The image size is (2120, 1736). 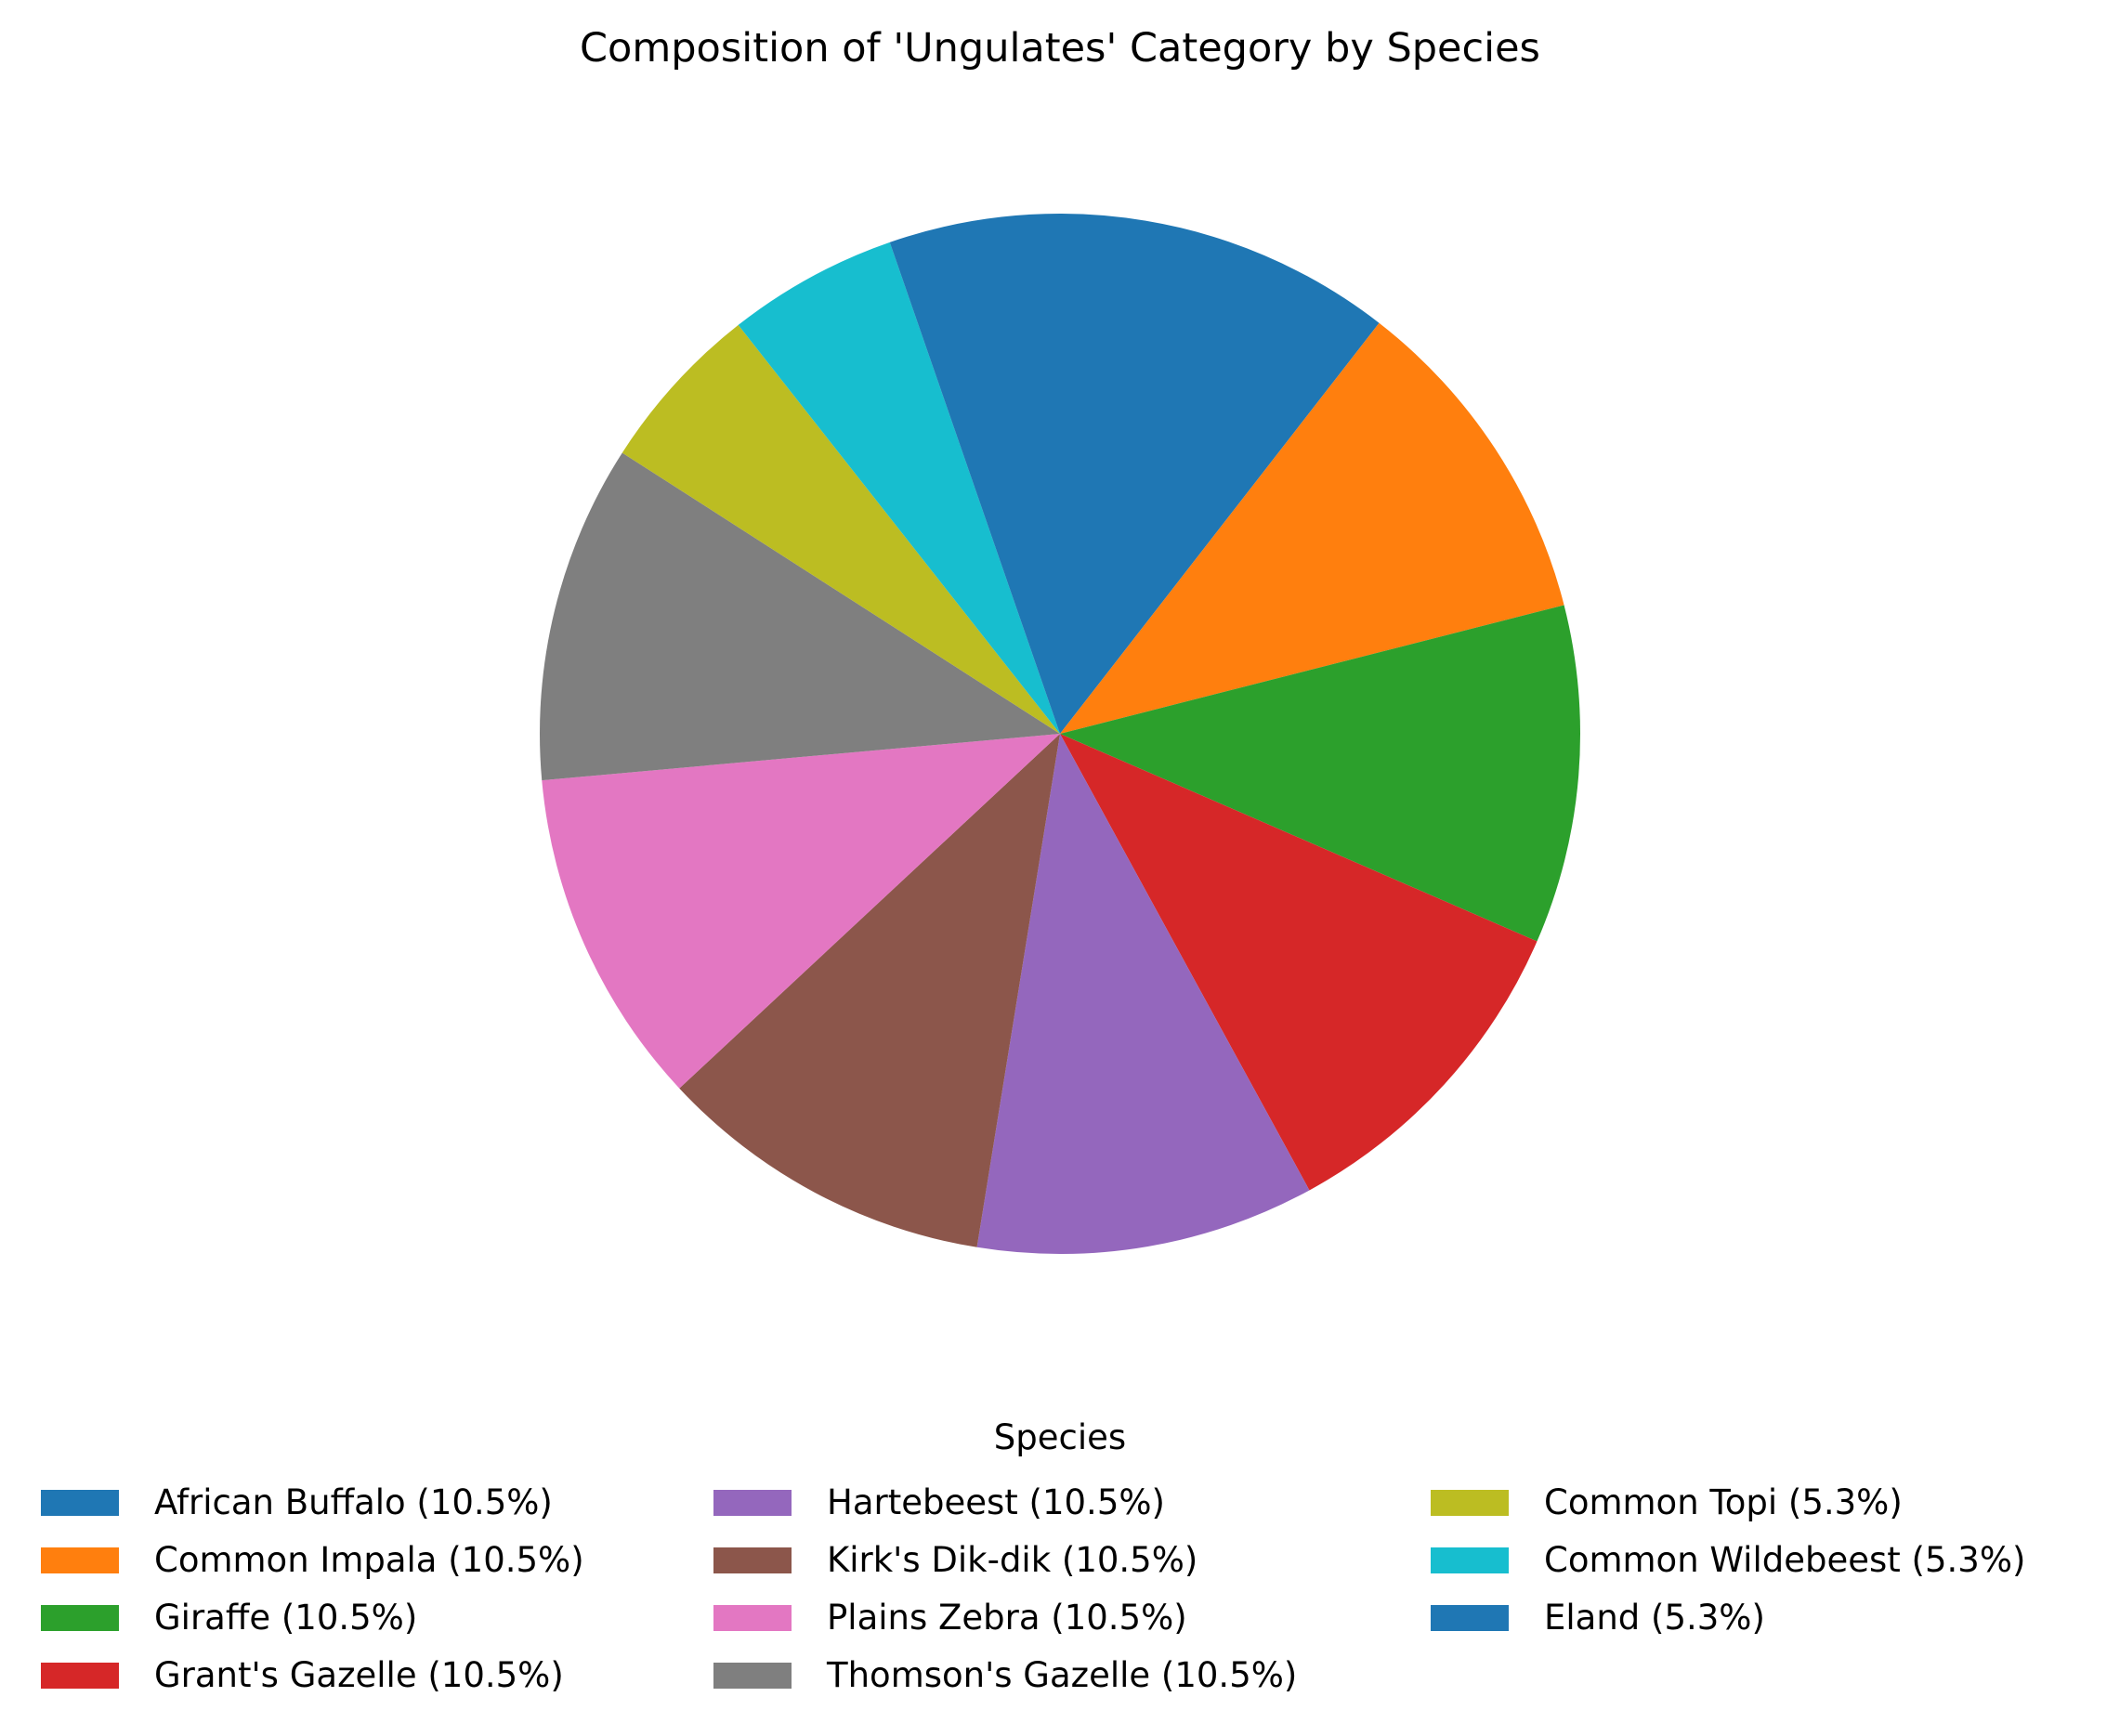 What do you see at coordinates (285, 1618) in the screenshot?
I see `legend-label: Giraffe (10.5%)` at bounding box center [285, 1618].